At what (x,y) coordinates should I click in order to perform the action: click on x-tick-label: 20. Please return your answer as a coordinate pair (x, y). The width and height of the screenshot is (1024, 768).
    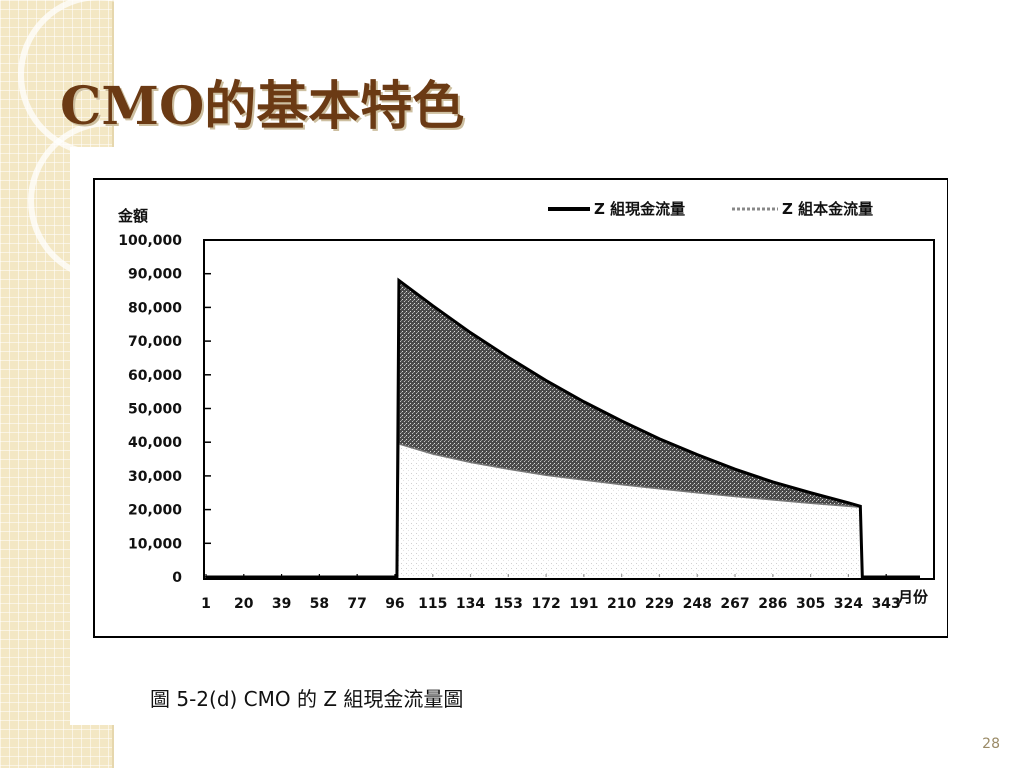
    Looking at the image, I should click on (244, 604).